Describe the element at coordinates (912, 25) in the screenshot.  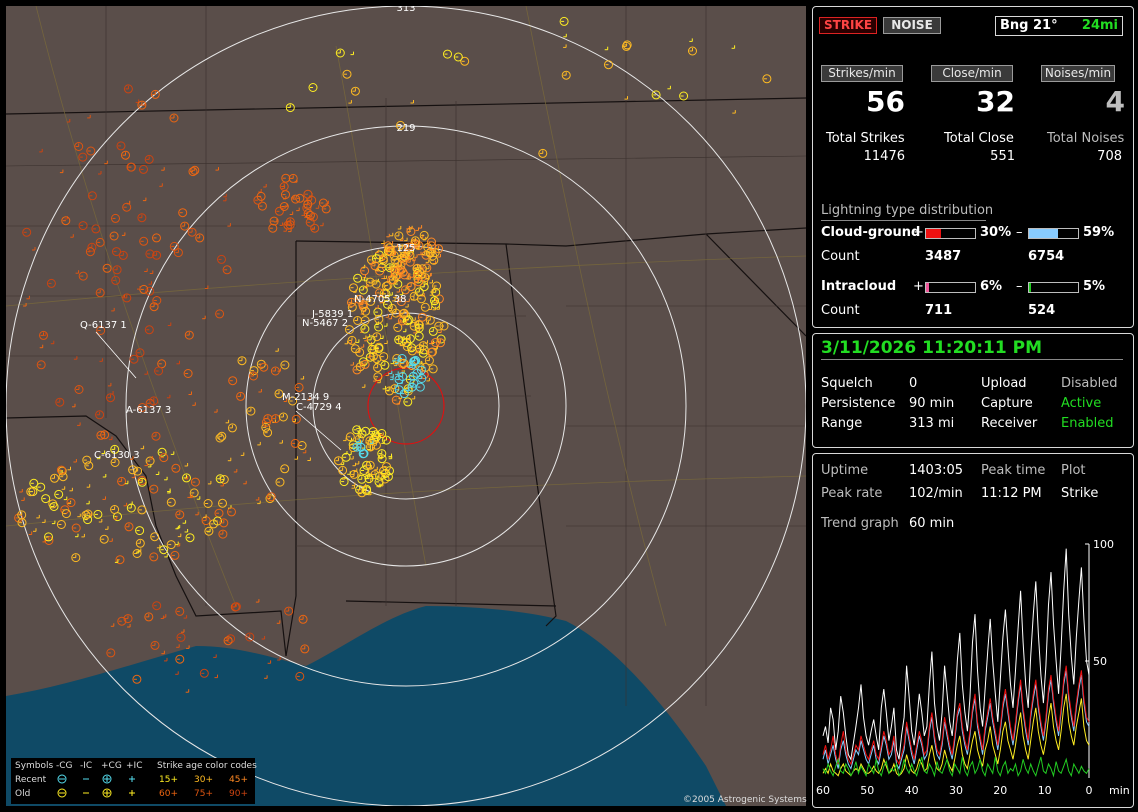
I see `noise-mode-button: NOISE` at that location.